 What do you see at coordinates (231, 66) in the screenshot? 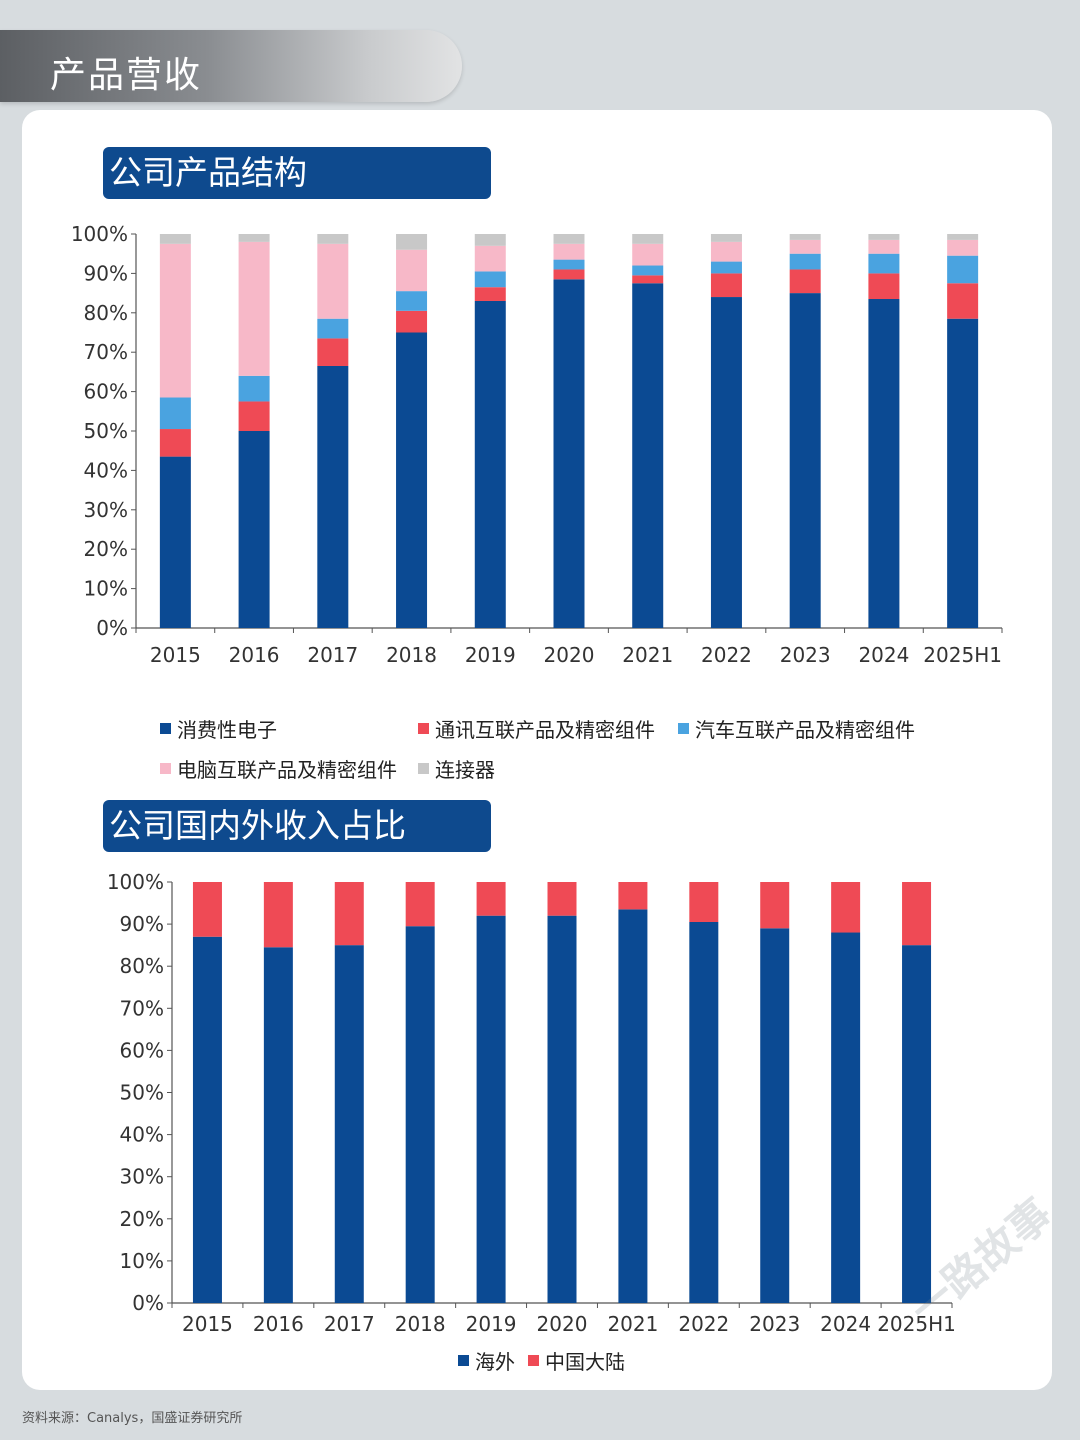
I see `header-banner: 产品营收` at bounding box center [231, 66].